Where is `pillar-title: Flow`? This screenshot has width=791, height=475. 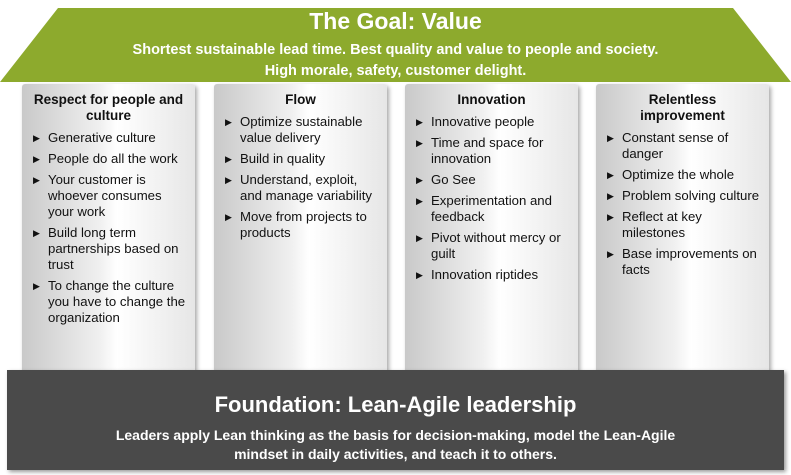
pillar-title: Flow is located at coordinates (300, 99).